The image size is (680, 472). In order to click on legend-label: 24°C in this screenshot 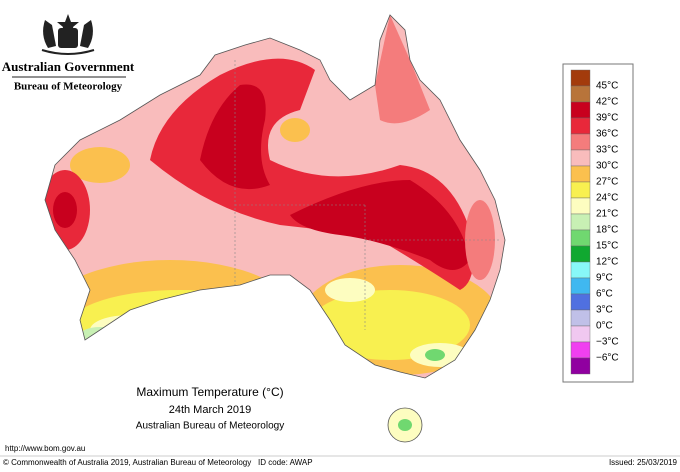, I will do `click(607, 198)`.